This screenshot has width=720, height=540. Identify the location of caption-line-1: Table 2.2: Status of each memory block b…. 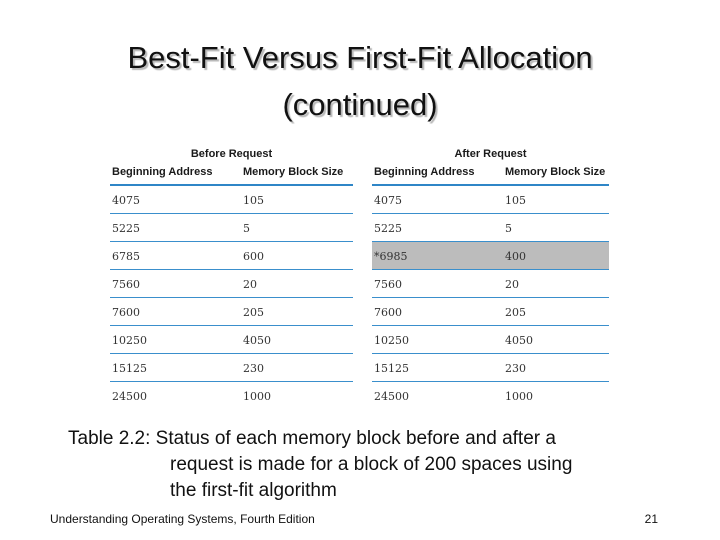
(312, 438).